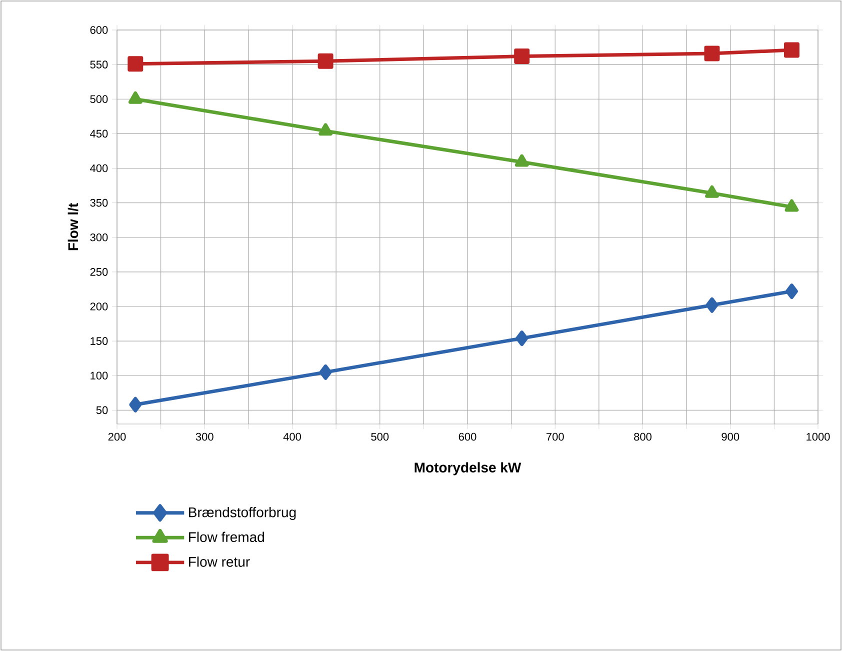 Image resolution: width=842 pixels, height=651 pixels. What do you see at coordinates (818, 436) in the screenshot?
I see `x-tick-label: 1000` at bounding box center [818, 436].